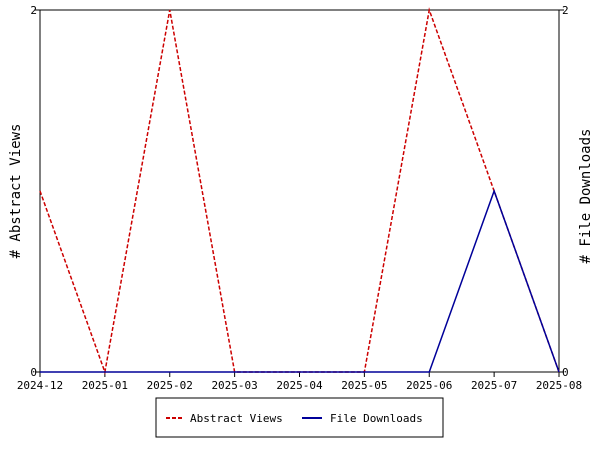 The image size is (600, 454). I want to click on x-tick-label-2025-04: 2025-04, so click(299, 385).